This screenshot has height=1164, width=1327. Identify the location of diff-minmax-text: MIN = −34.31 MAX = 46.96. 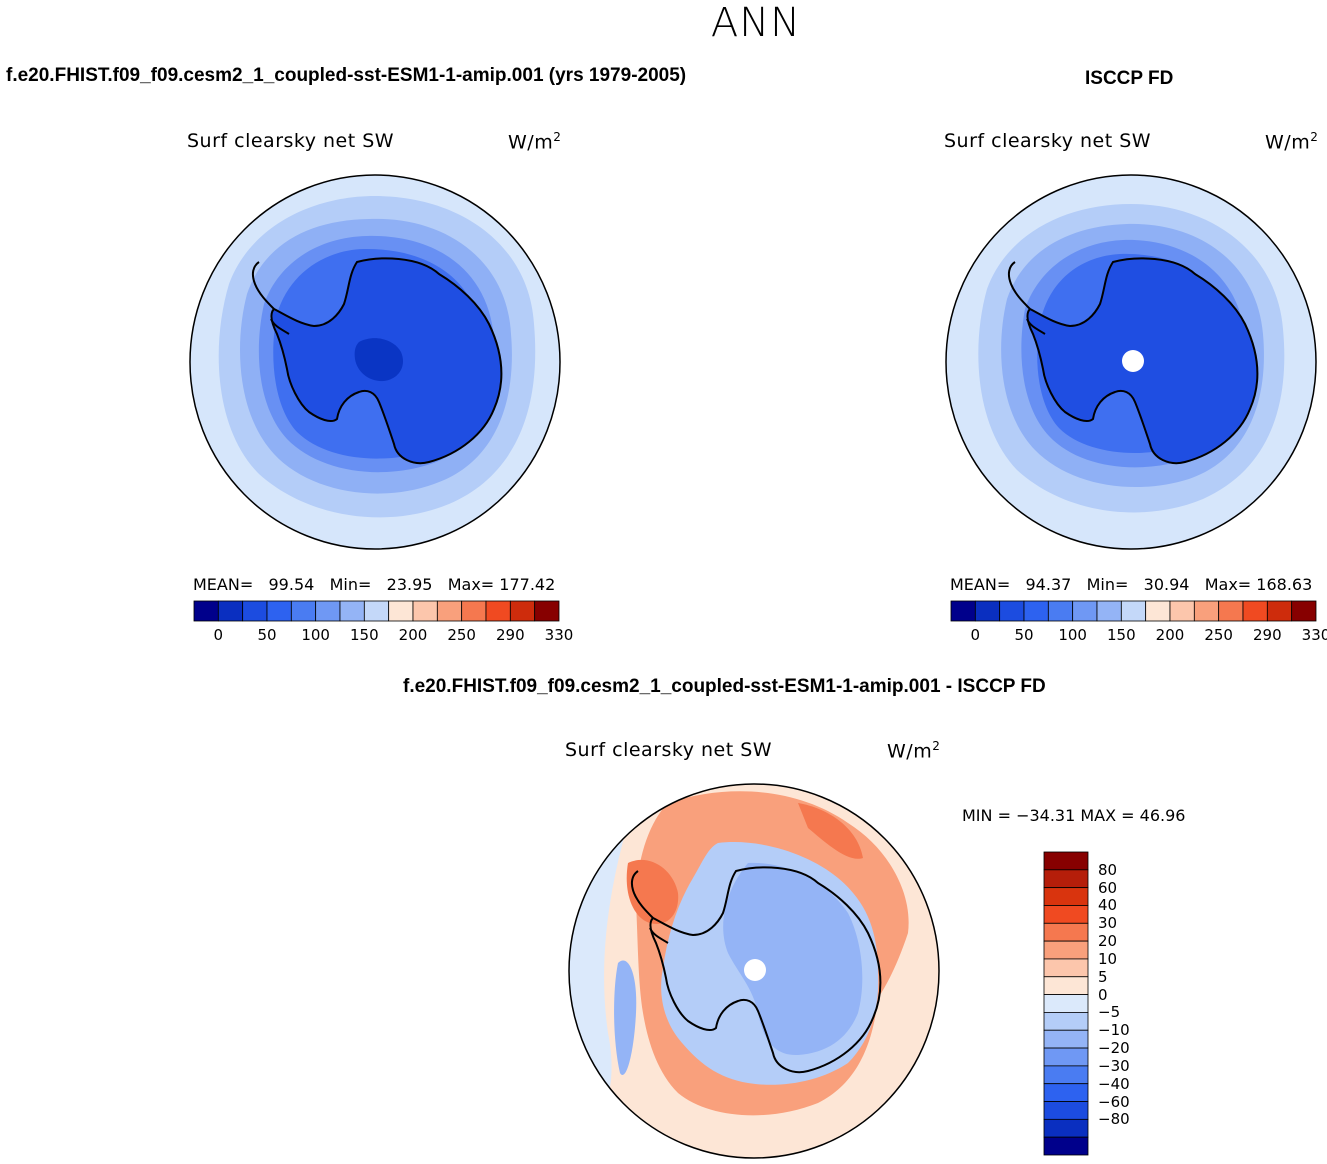
(1074, 815).